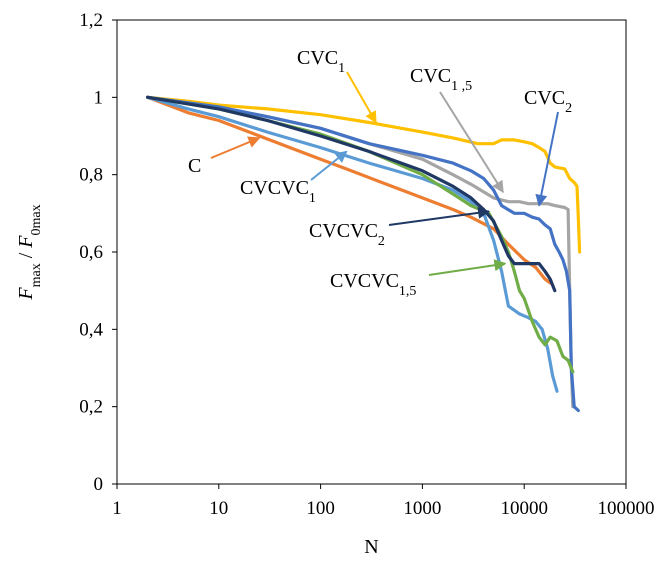 This screenshot has width=658, height=563. What do you see at coordinates (373, 284) in the screenshot?
I see `annotation-label: CVCVC1,5` at bounding box center [373, 284].